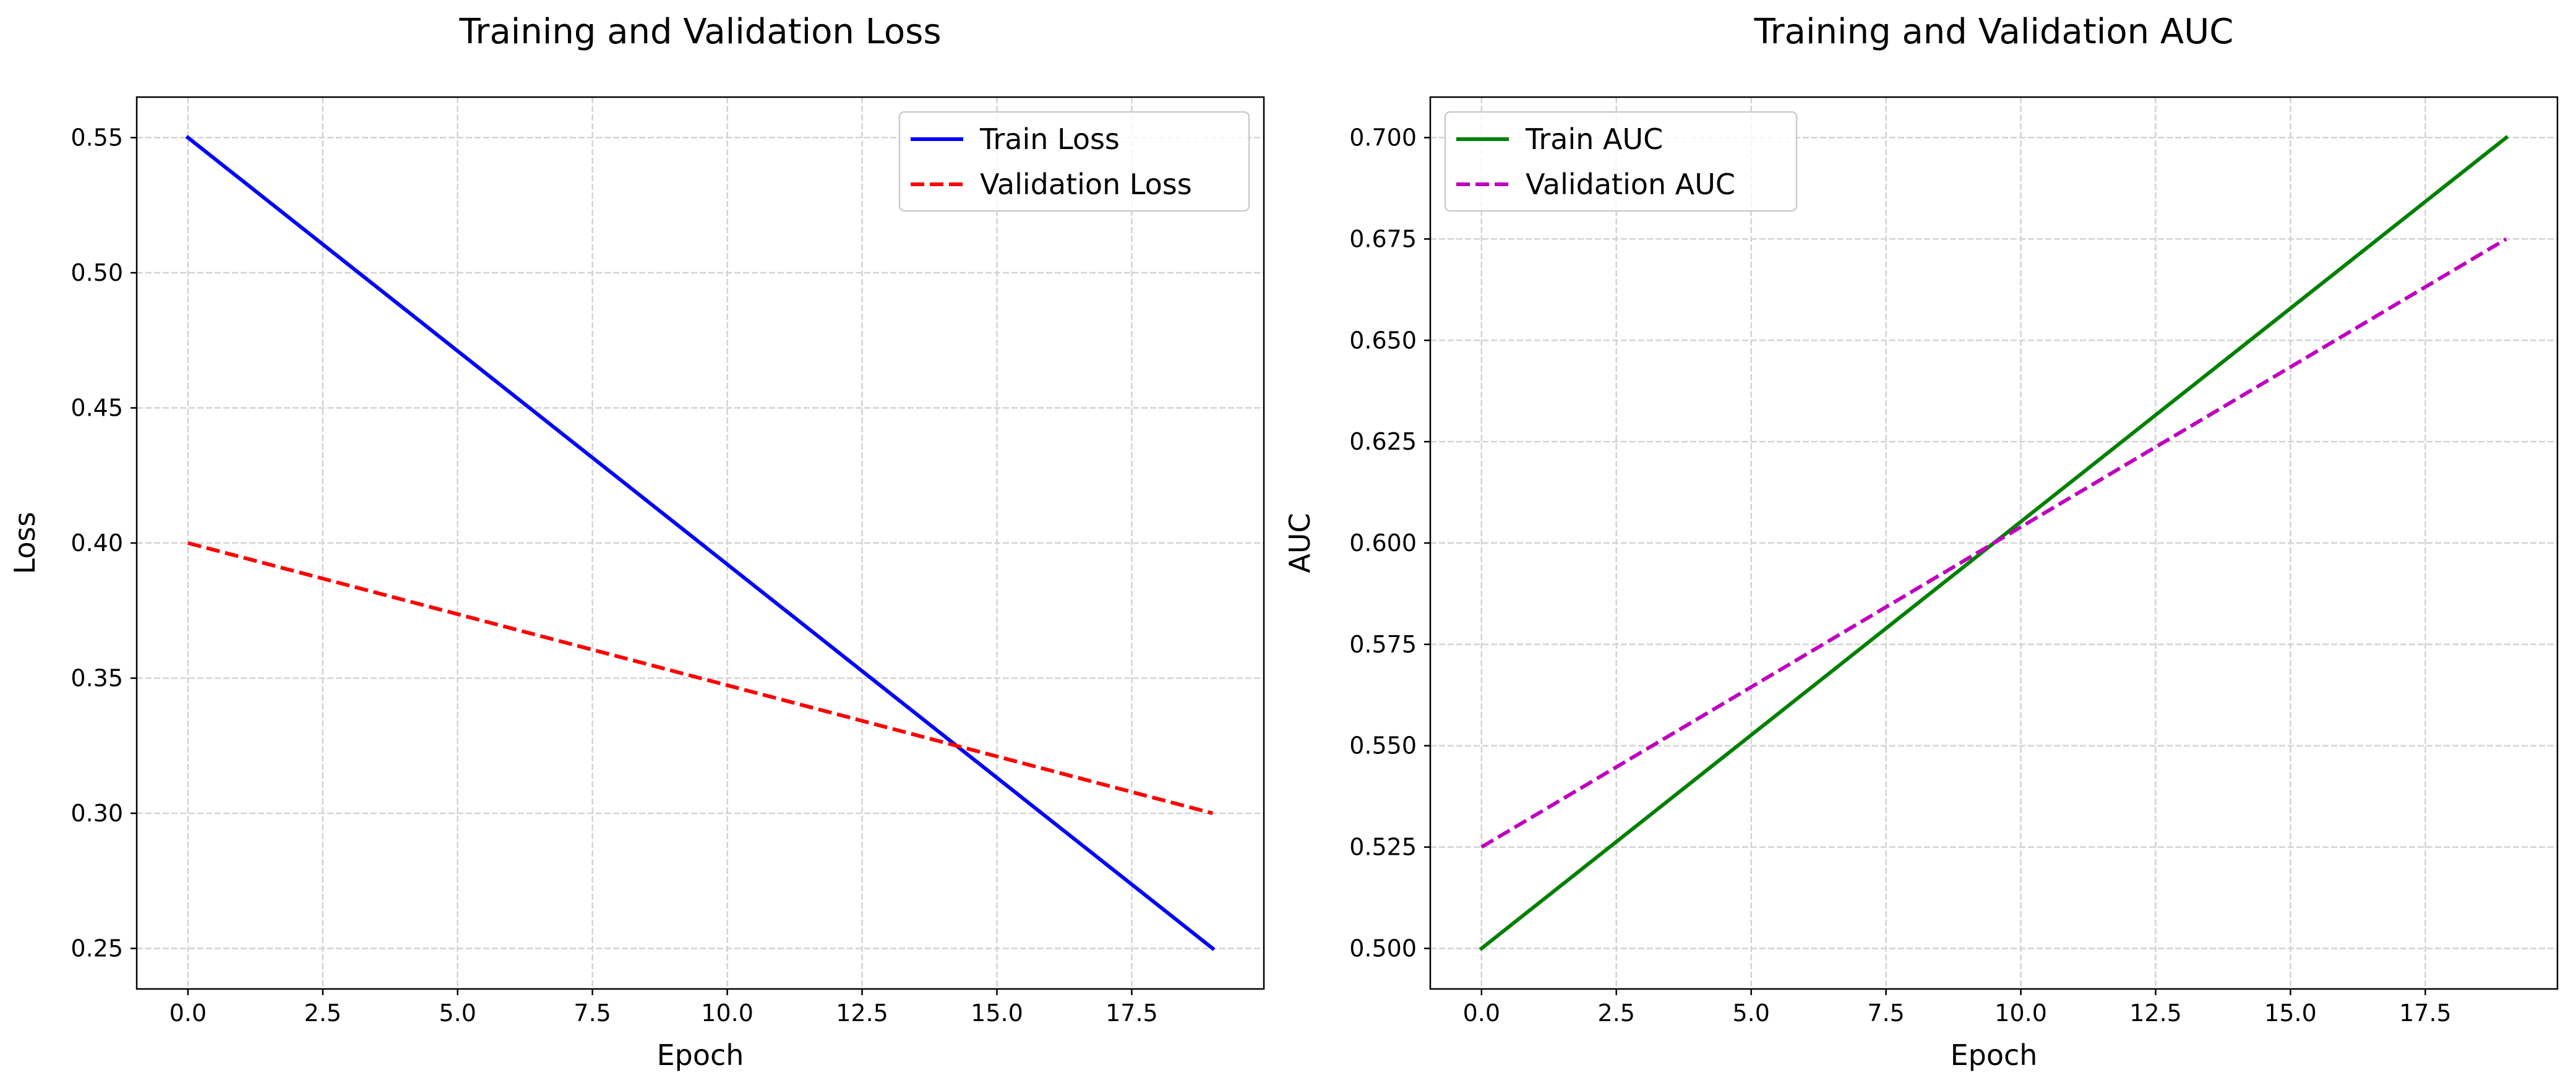 The width and height of the screenshot is (2576, 1091). I want to click on y-tick-label: 0.25, so click(97, 949).